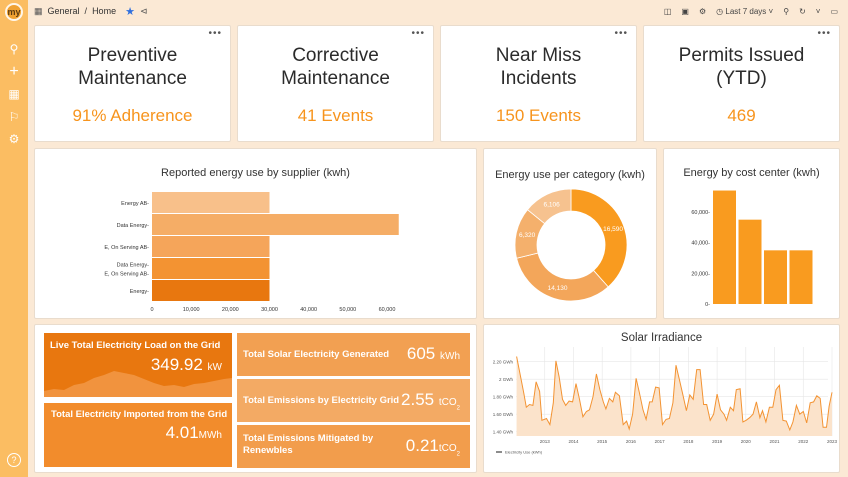  I want to click on alert-bell-icon: ⚐, so click(14, 117).